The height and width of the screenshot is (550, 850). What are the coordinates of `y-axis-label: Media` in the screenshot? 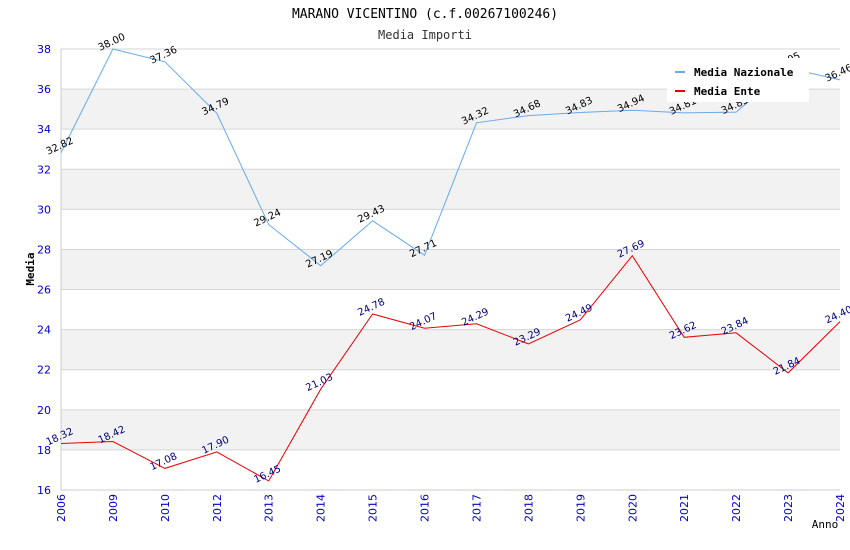 It's located at (30, 268).